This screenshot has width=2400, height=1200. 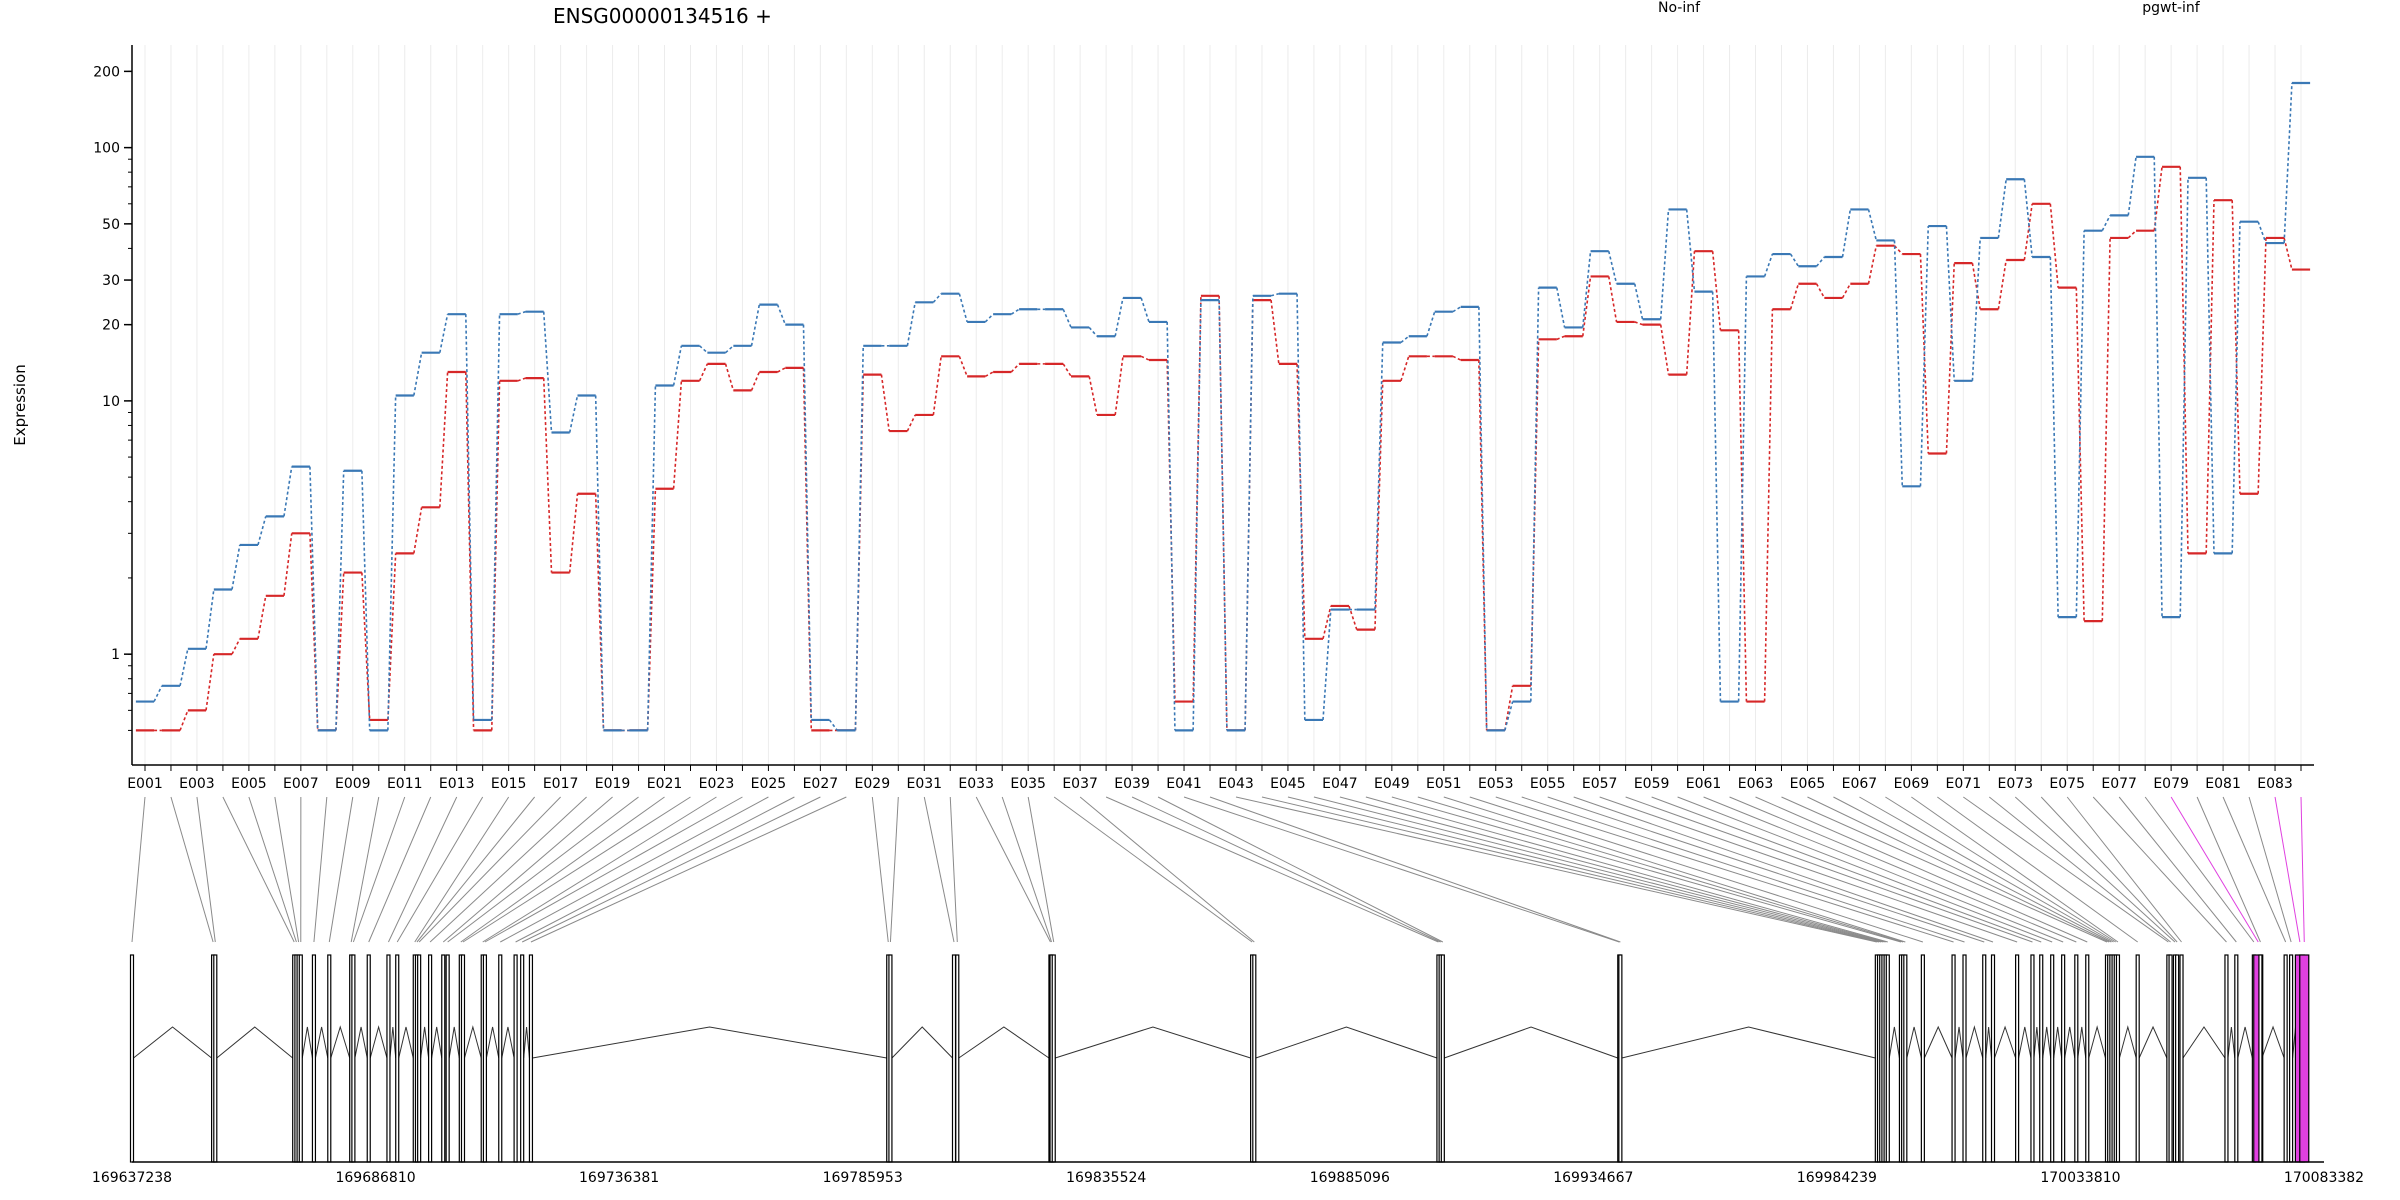 I want to click on y-tick-label: 200, so click(x=106, y=72).